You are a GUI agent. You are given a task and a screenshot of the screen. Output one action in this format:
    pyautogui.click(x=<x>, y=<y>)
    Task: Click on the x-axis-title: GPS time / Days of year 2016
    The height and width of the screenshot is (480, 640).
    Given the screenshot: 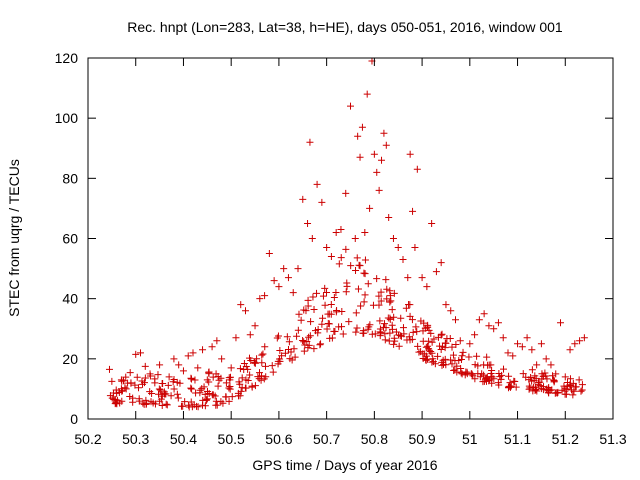 What is the action you would take?
    pyautogui.click(x=344, y=465)
    